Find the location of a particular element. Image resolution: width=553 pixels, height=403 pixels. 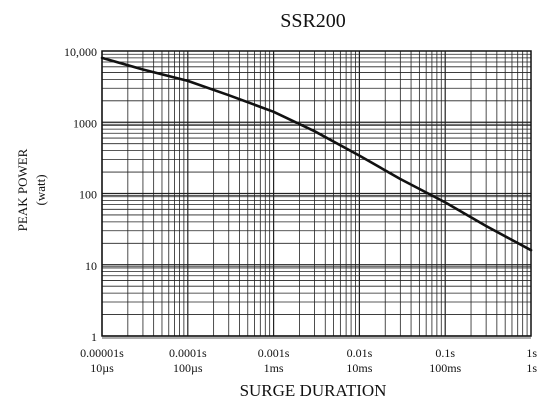

x-tick-sublabel: 10ms is located at coordinates (359, 368).